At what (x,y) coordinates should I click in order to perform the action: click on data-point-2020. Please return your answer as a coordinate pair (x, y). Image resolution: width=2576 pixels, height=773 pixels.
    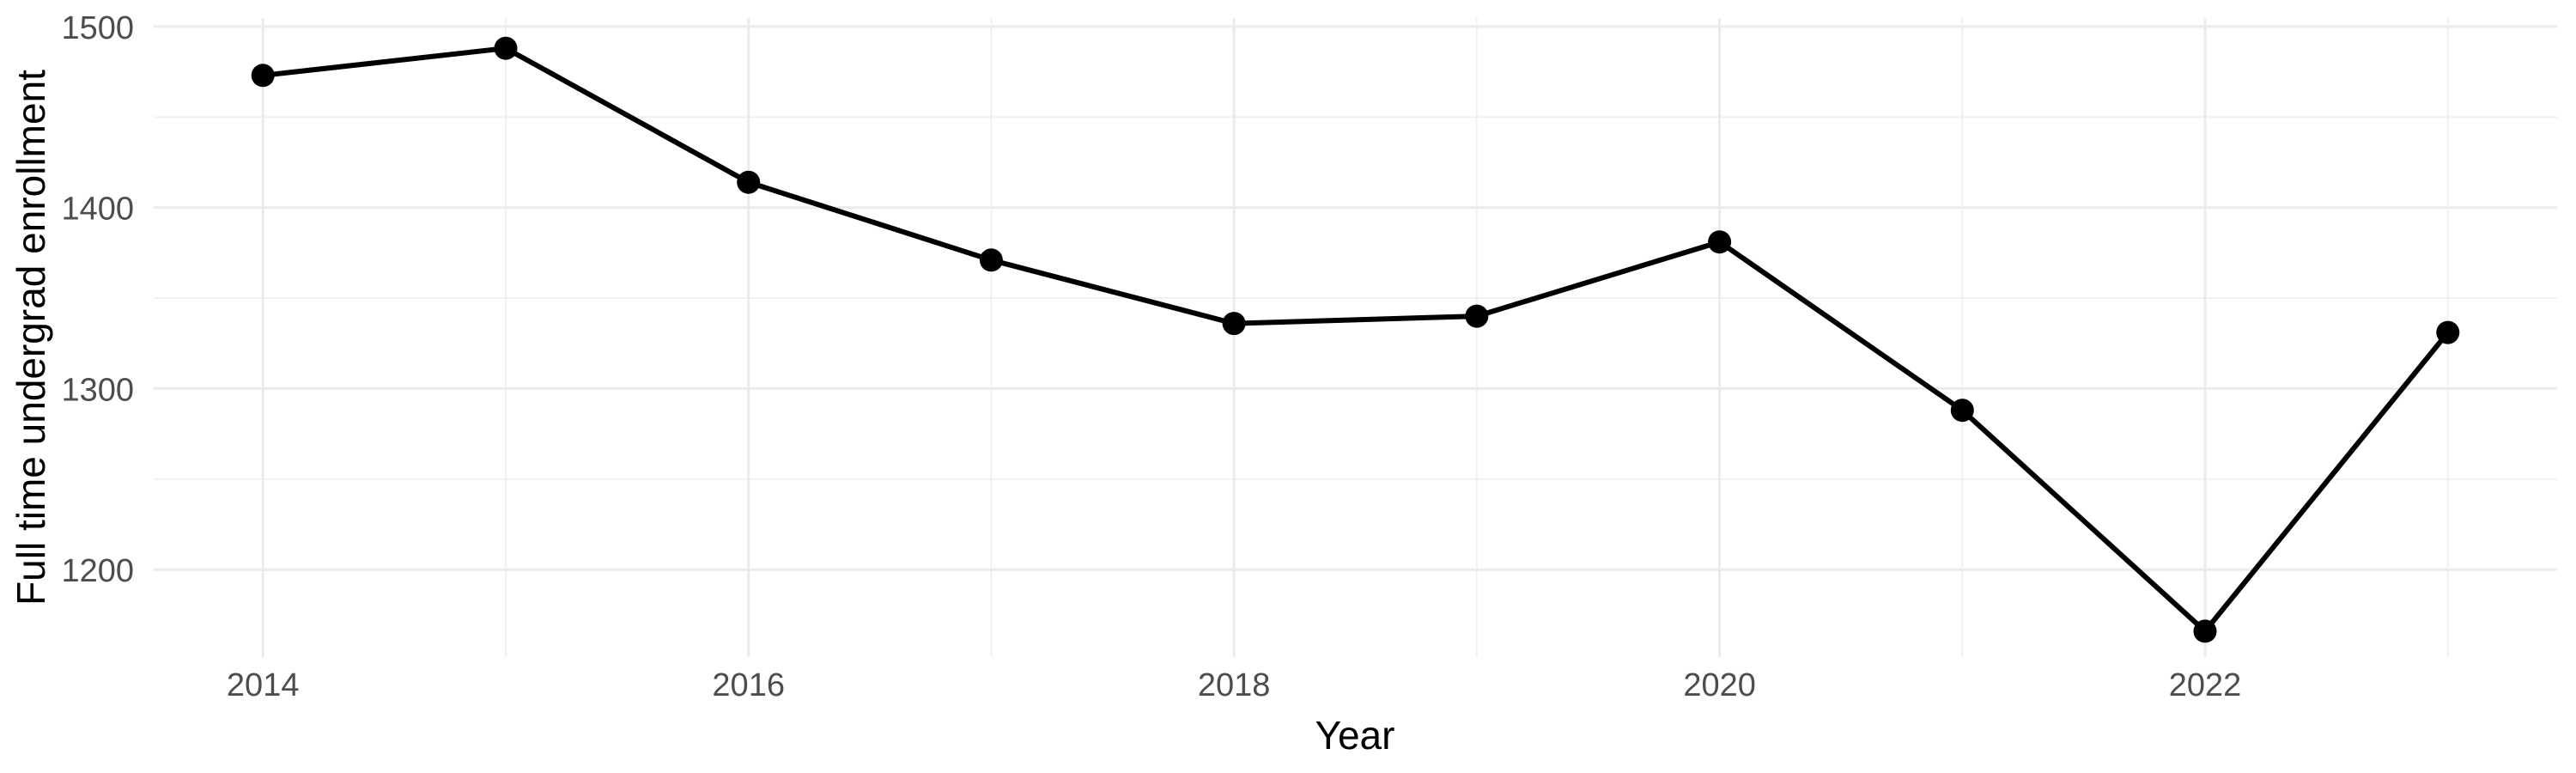
    Looking at the image, I should click on (1720, 242).